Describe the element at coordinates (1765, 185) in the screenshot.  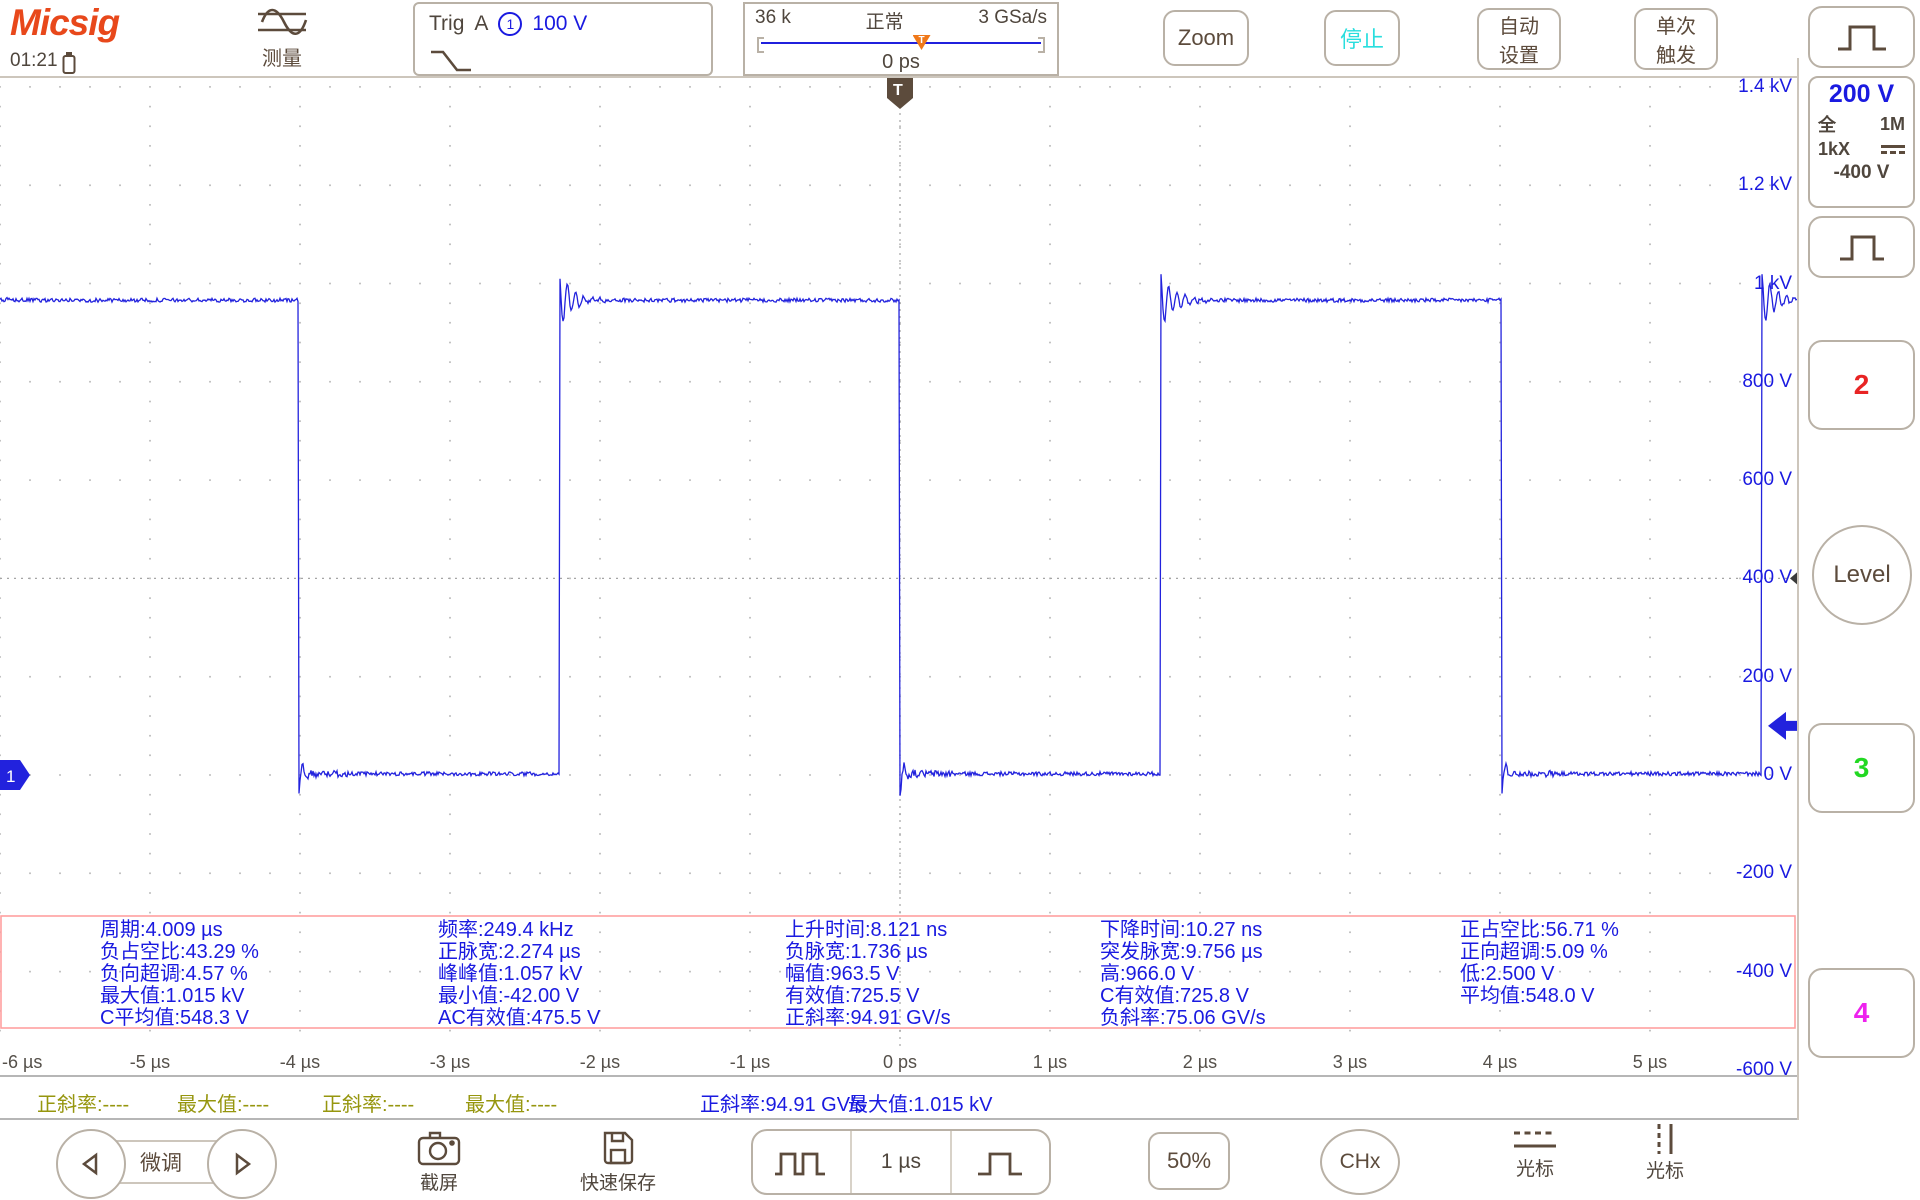
I see `y-axis-label: 1.2 kV` at that location.